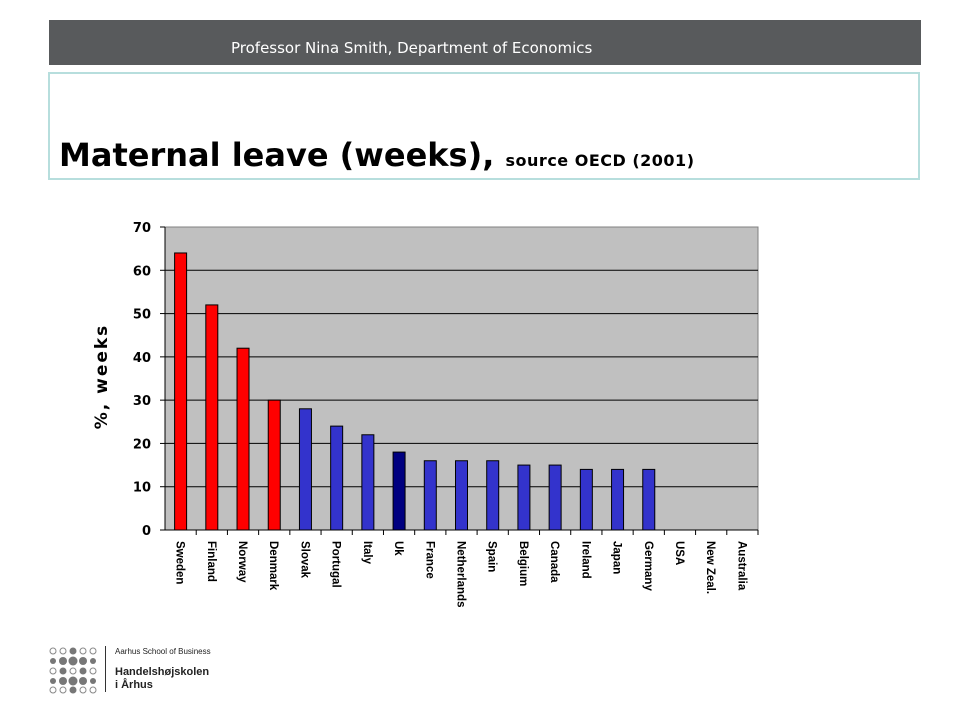 This screenshot has width=960, height=720. I want to click on x-tick-label: Spain, so click(492, 556).